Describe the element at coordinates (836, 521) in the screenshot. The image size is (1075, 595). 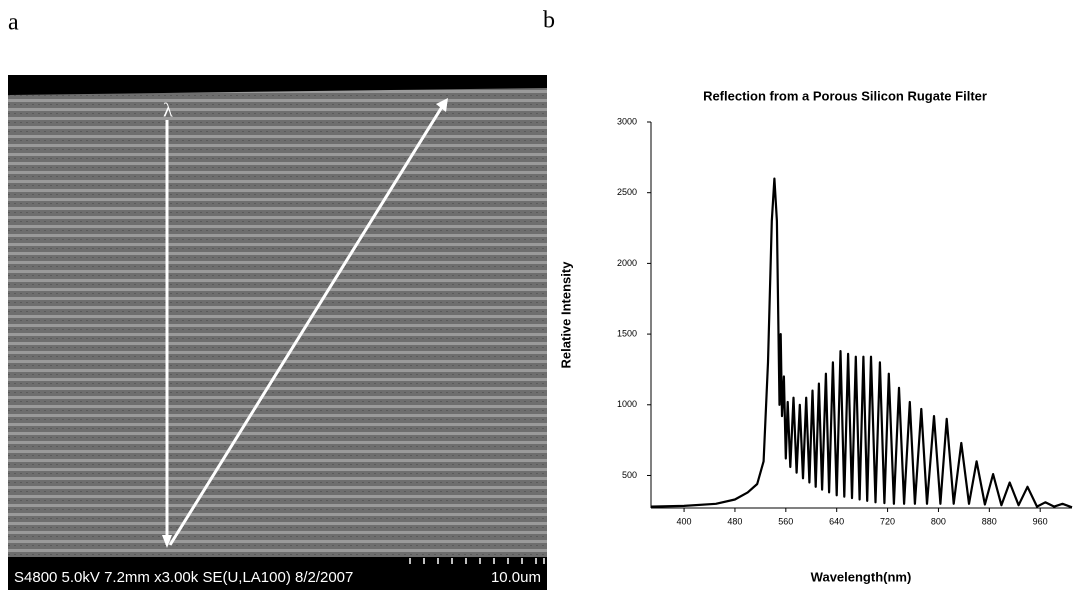
I see `x-tick-label: 640` at that location.